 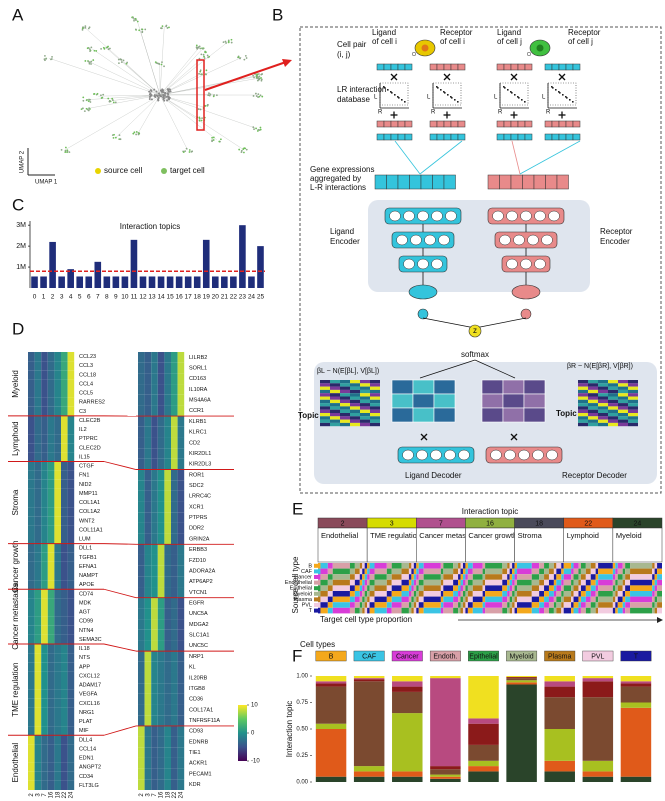 What do you see at coordinates (361, 89) in the screenshot?
I see `label: LR interaction` at bounding box center [361, 89].